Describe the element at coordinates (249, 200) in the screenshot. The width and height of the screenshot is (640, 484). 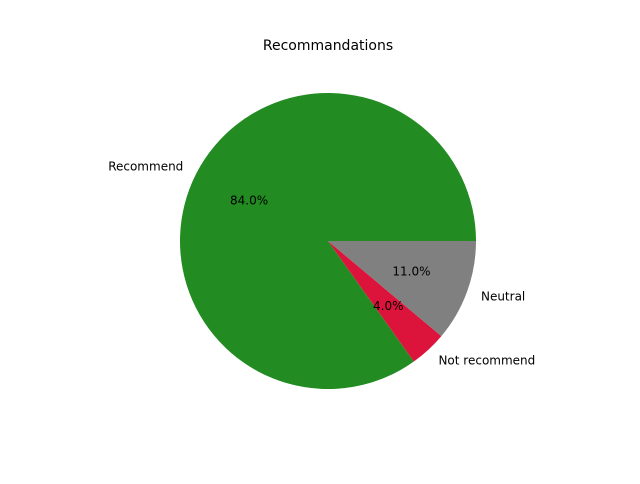
I see `slice-pct-label-recommend: 84.0%` at that location.